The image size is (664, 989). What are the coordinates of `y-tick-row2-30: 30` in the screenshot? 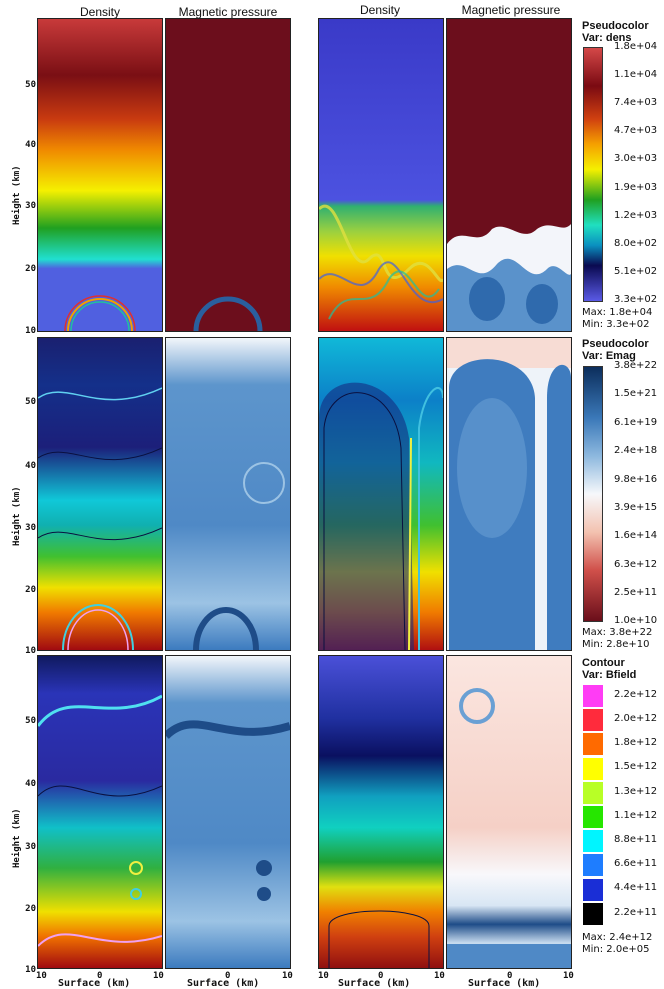 It's located at (30, 528).